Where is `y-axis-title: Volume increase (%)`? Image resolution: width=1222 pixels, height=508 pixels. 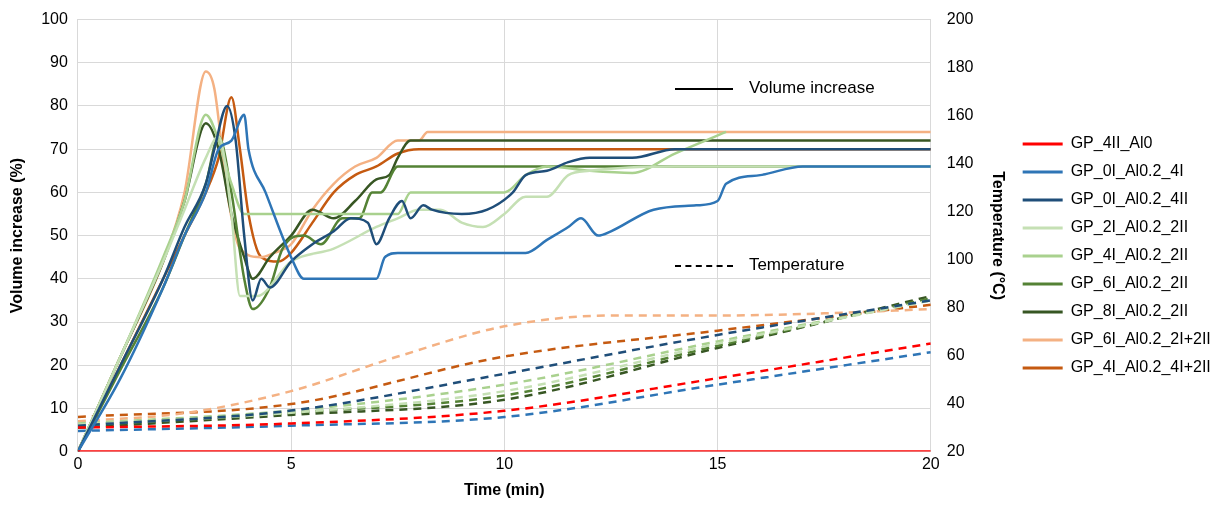 y-axis-title: Volume increase (%) is located at coordinates (17, 235).